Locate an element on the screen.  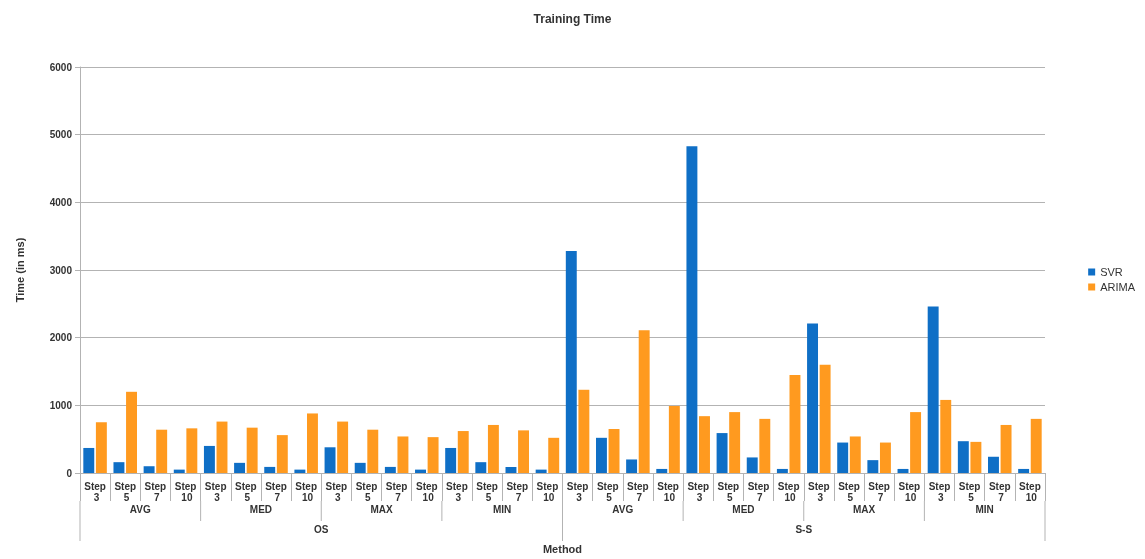
y-tick-label: 2000 is located at coordinates (61, 338).